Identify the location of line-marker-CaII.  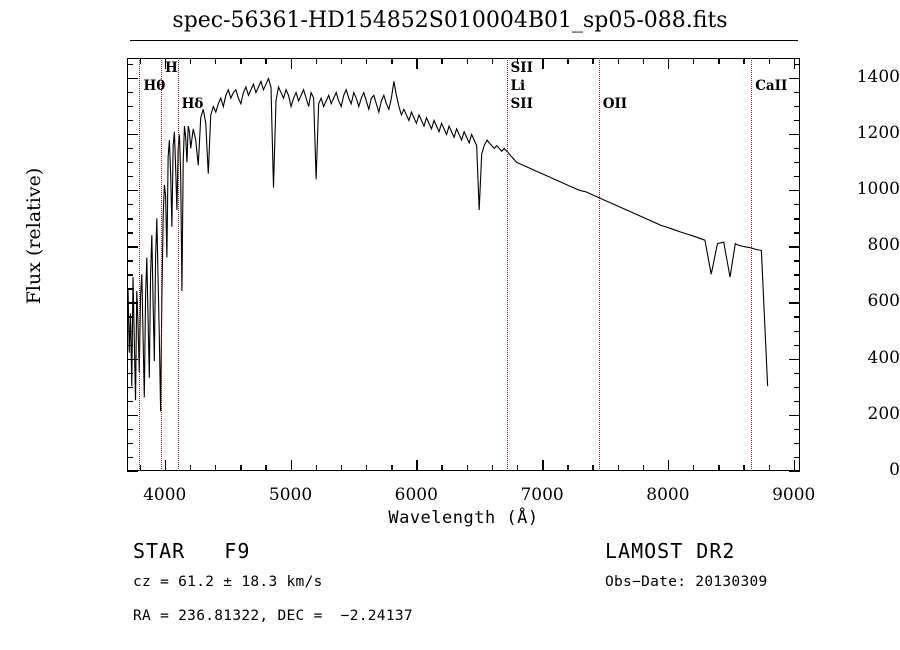
(752, 264).